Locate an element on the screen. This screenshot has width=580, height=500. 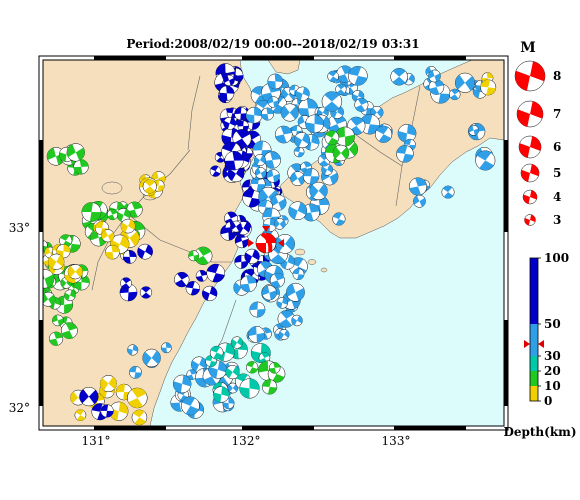
depth-marker-left is located at coordinates (527, 344).